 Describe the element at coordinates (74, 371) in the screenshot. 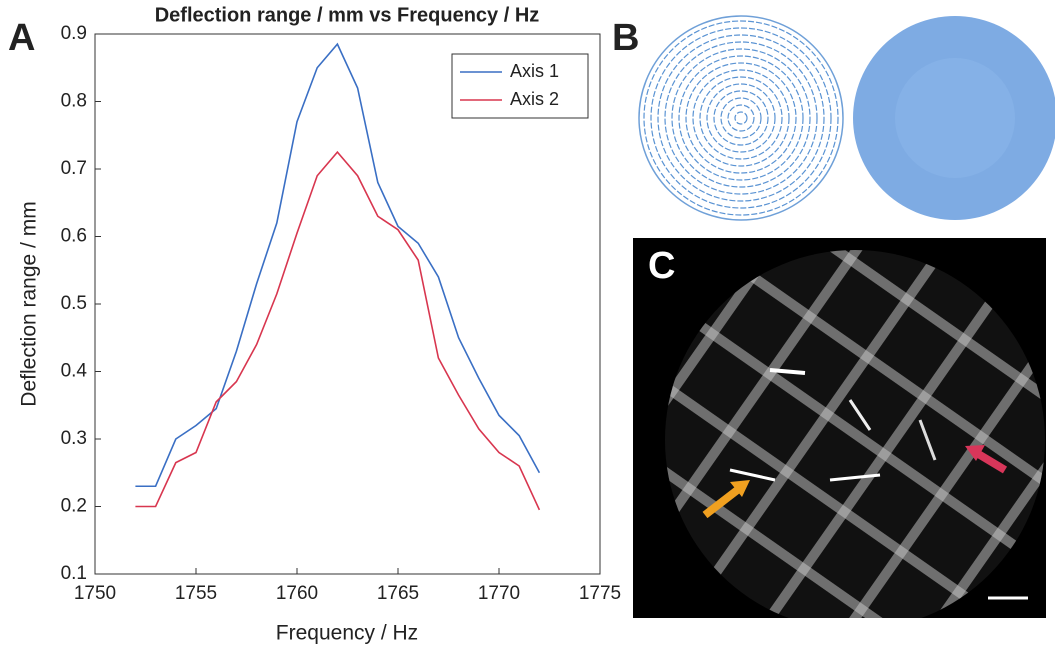

I see `y-tick-label: 0.4` at that location.